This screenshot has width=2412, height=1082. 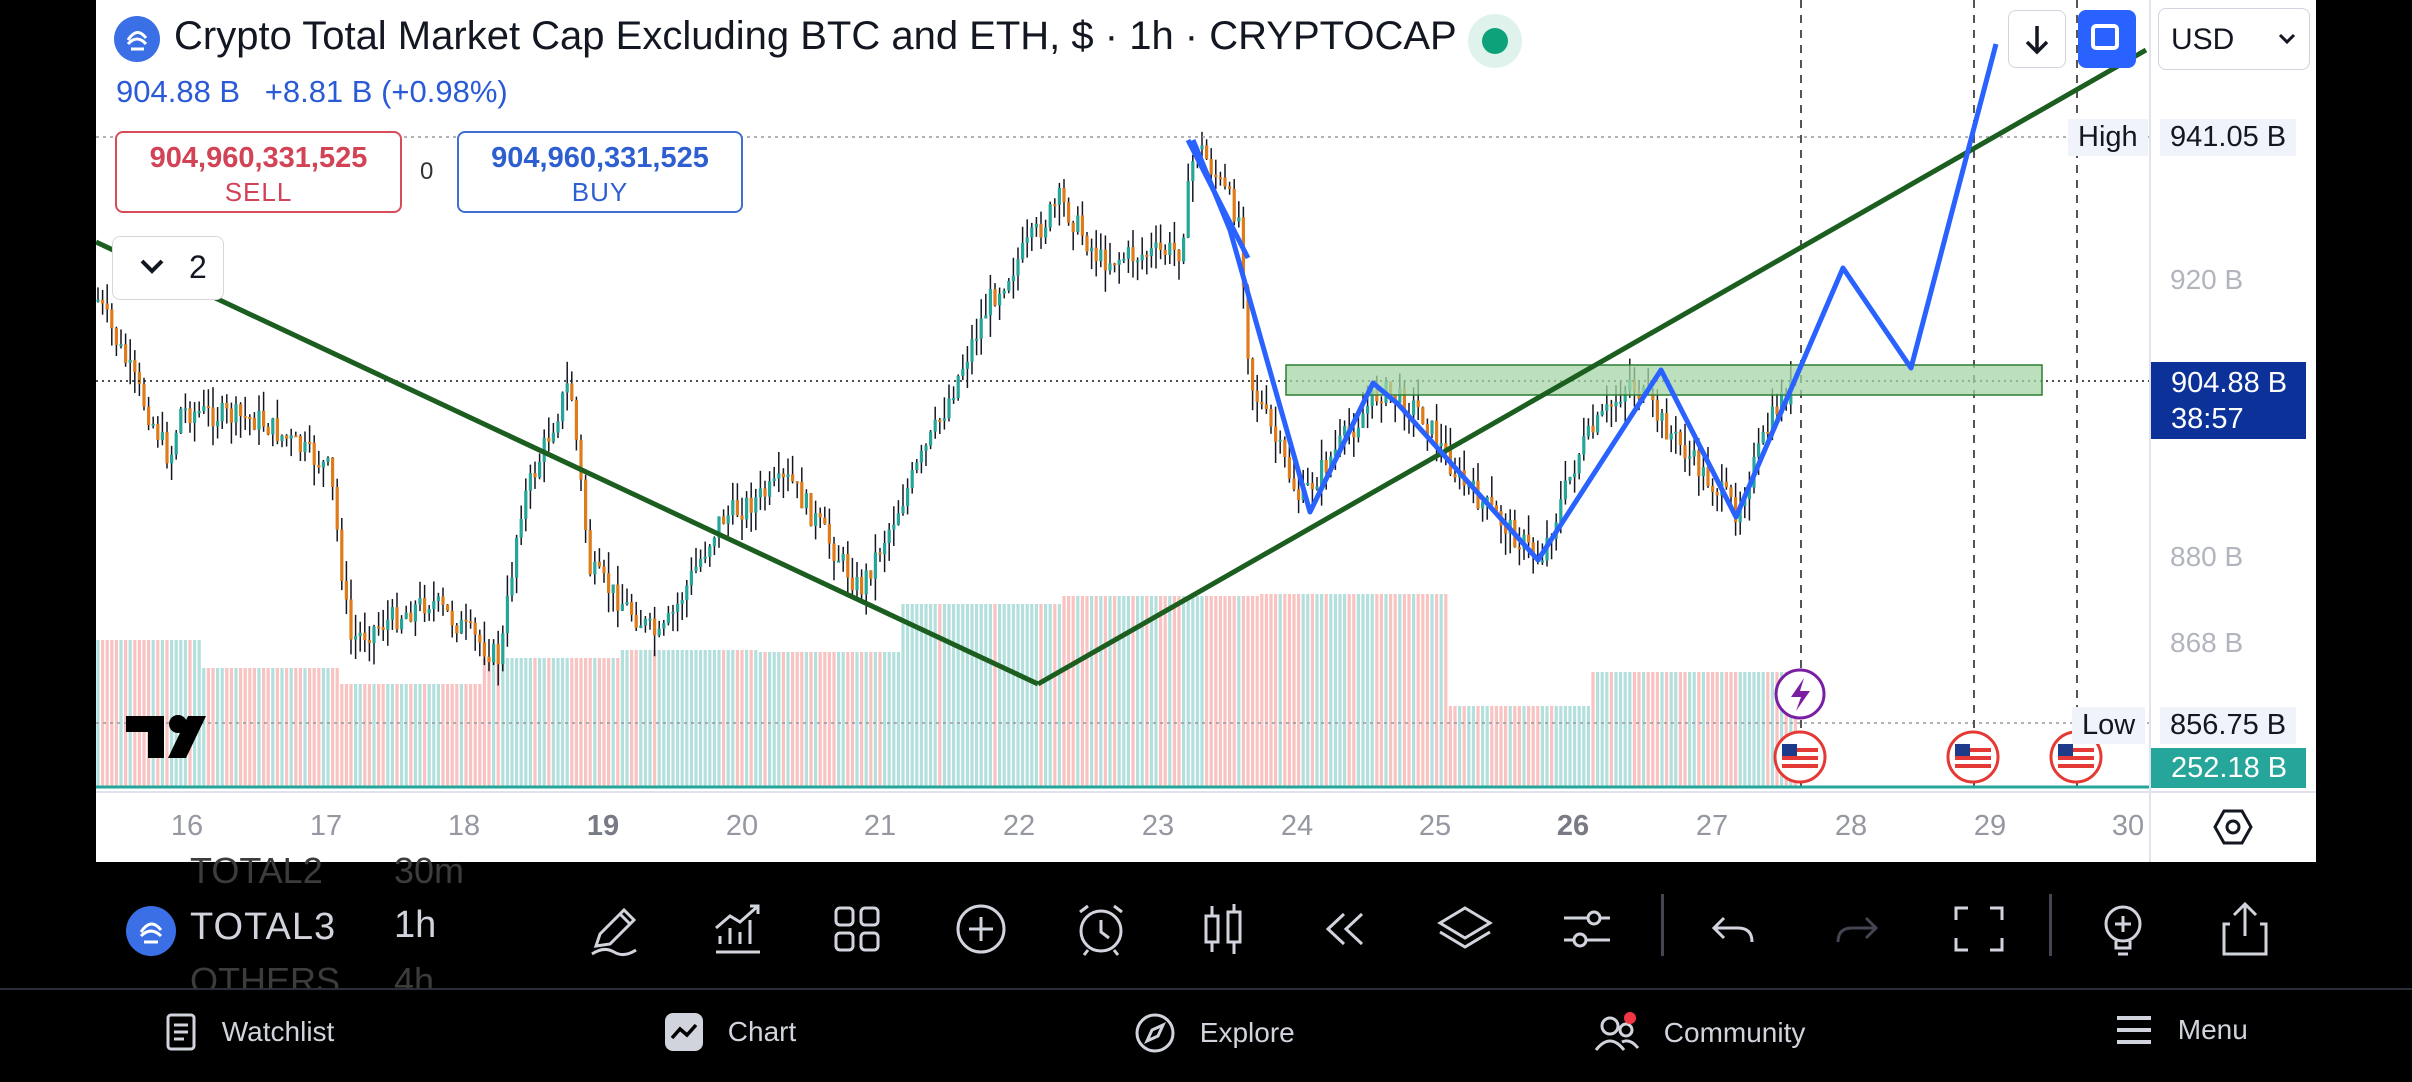 I want to click on market-status-icon, so click(x=1495, y=41).